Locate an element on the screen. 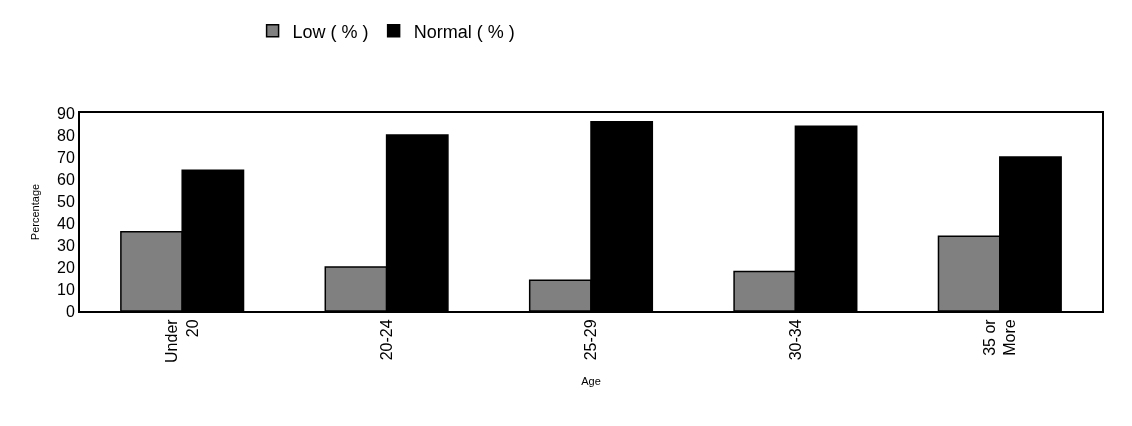 The width and height of the screenshot is (1132, 426). y-tick-label: 20 is located at coordinates (66, 267).